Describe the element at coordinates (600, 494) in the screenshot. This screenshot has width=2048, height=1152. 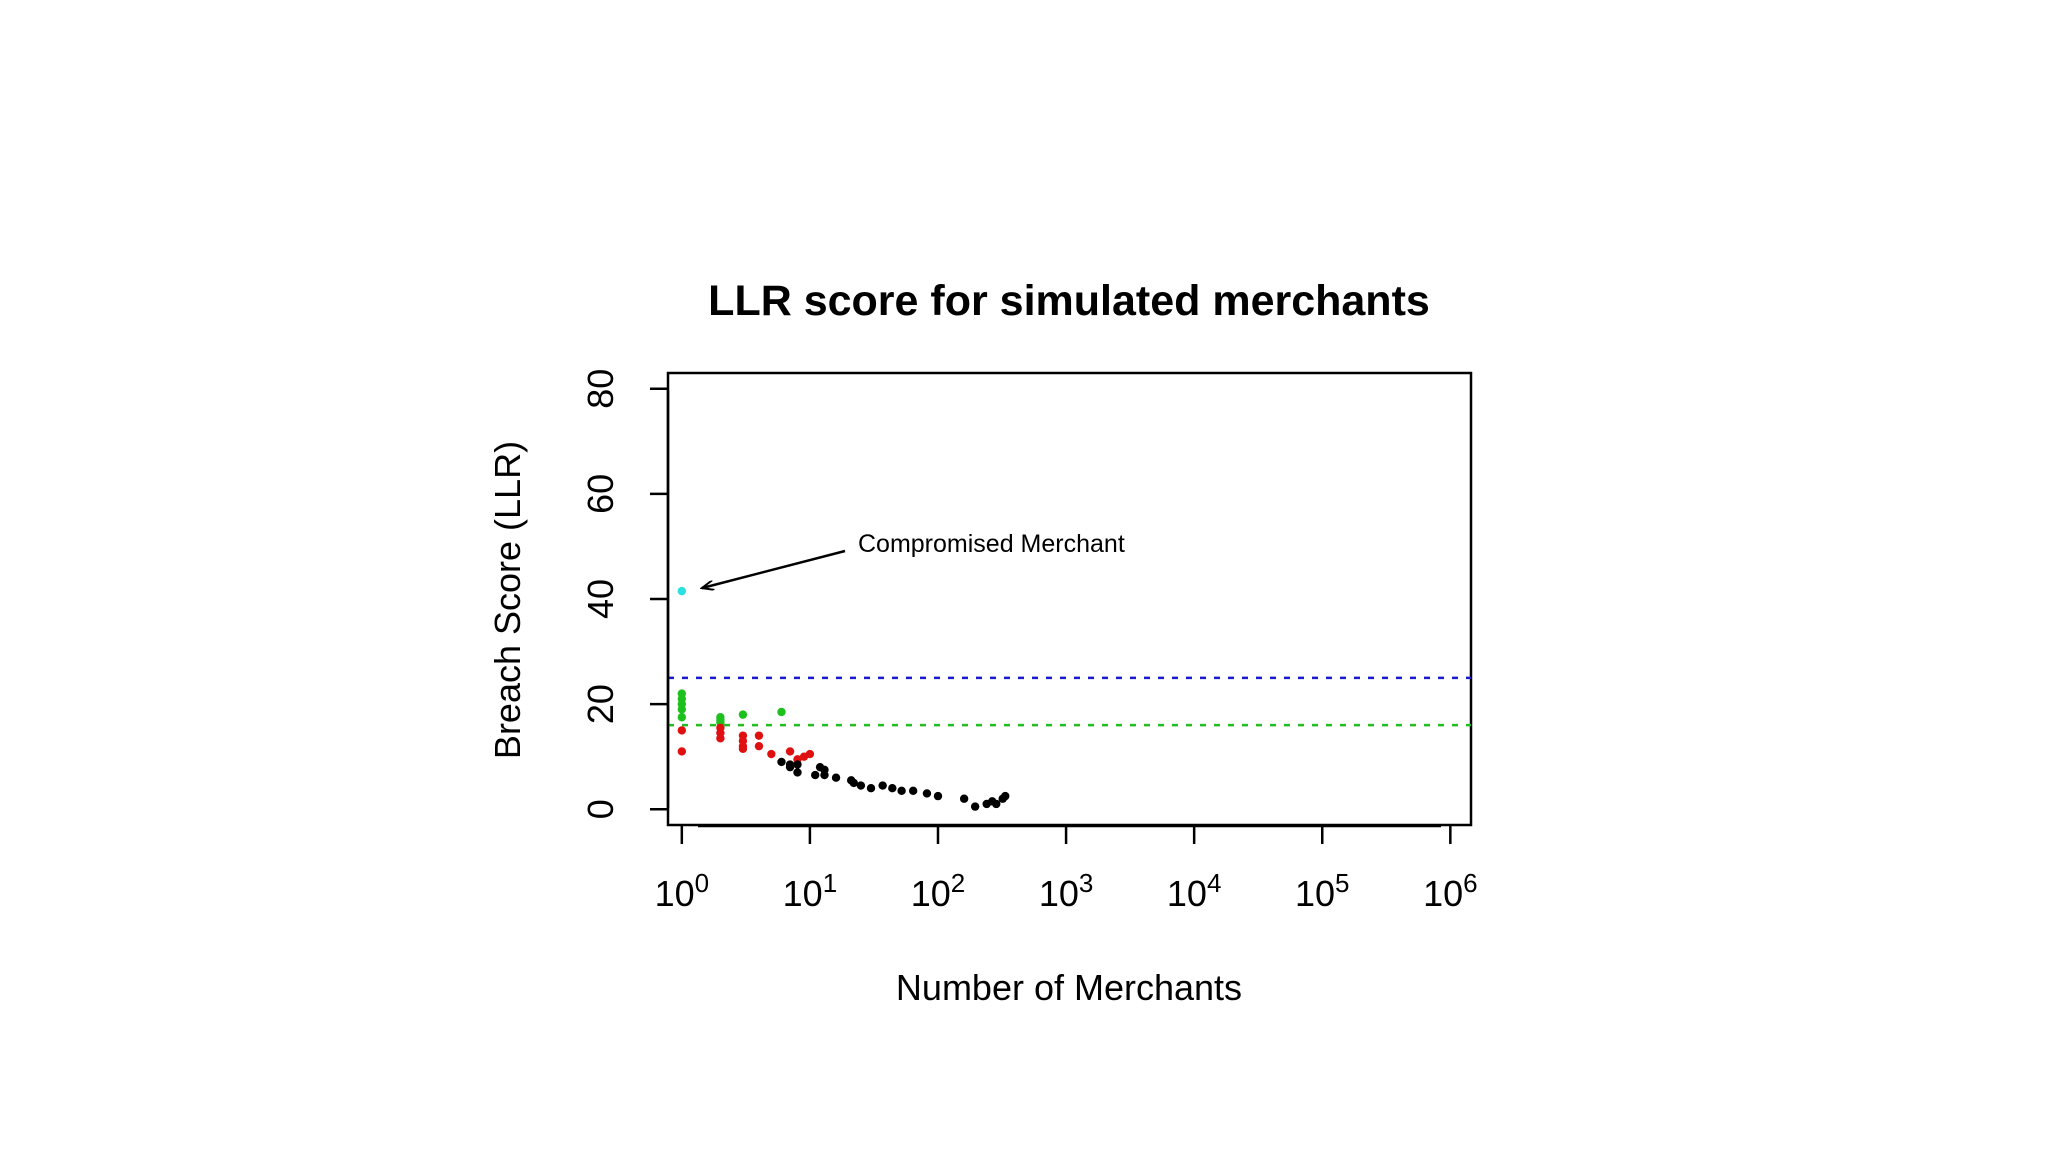
I see `y-tick-label-3: 60` at that location.